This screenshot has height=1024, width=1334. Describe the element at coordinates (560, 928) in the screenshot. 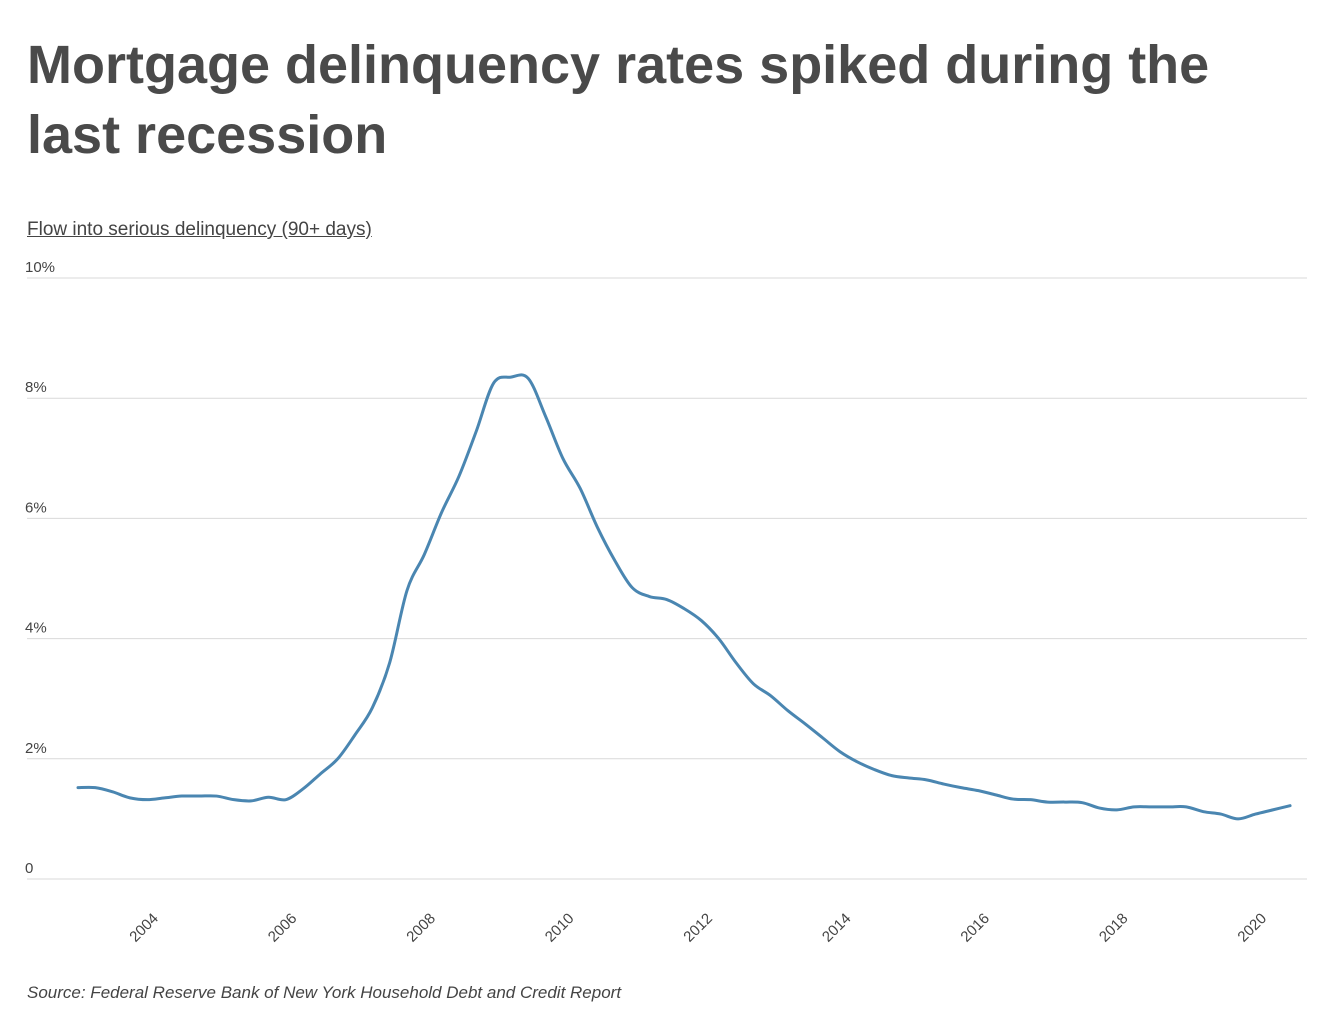

I see `x-tick-label: 2010` at that location.